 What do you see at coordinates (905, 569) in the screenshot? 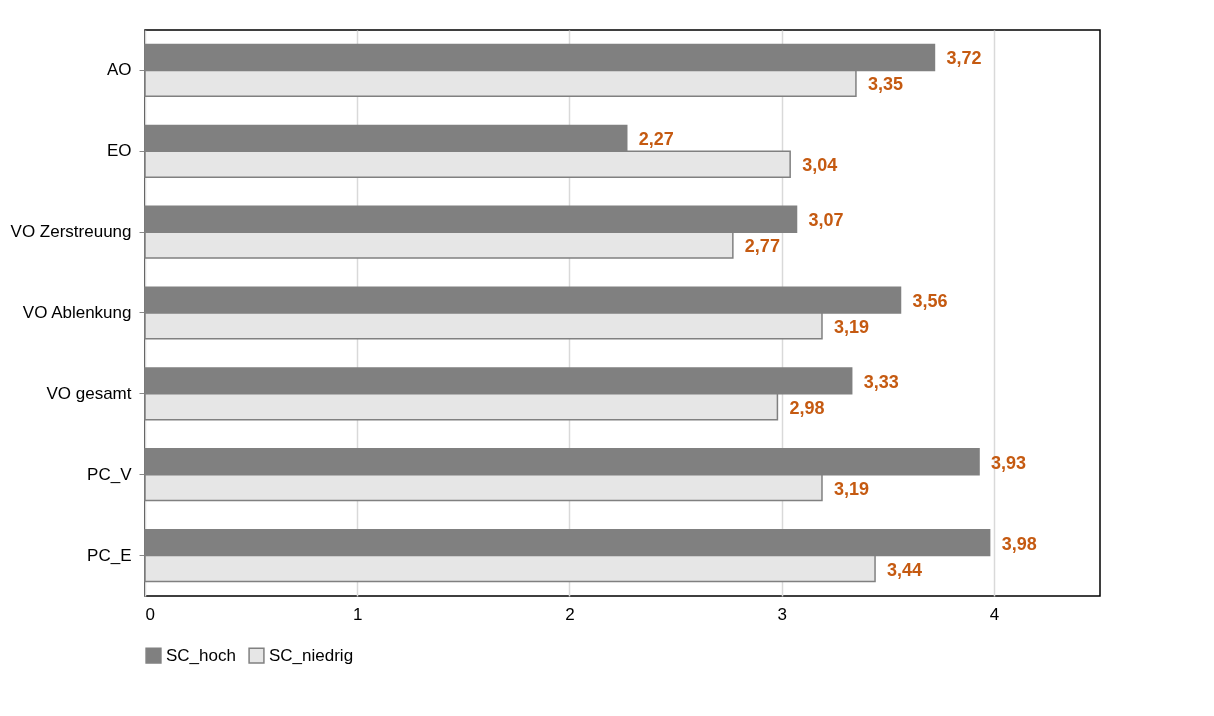
I see `data-label: 3,44` at bounding box center [905, 569].